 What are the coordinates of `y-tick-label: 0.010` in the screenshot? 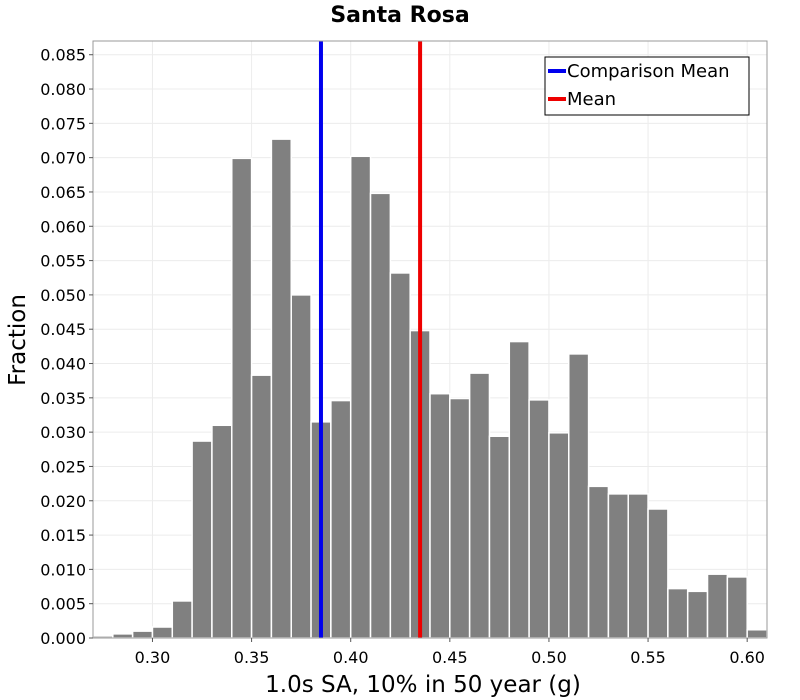 It's located at (63, 569).